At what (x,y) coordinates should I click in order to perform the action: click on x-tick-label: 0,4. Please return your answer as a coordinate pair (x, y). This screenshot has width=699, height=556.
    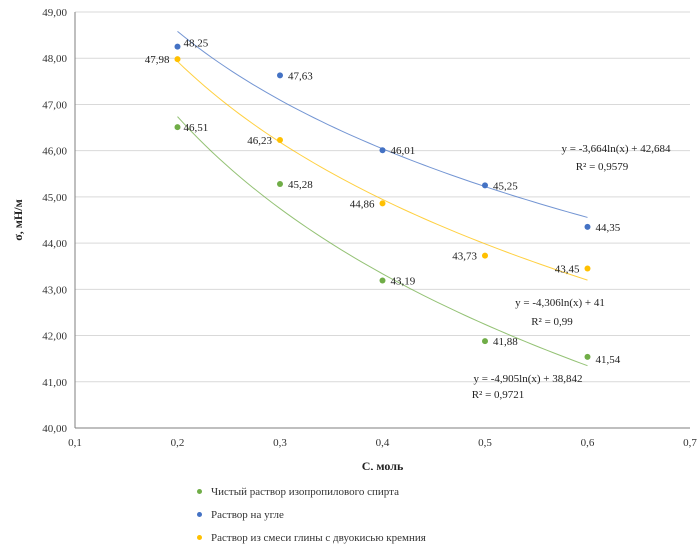
    Looking at the image, I should click on (383, 443).